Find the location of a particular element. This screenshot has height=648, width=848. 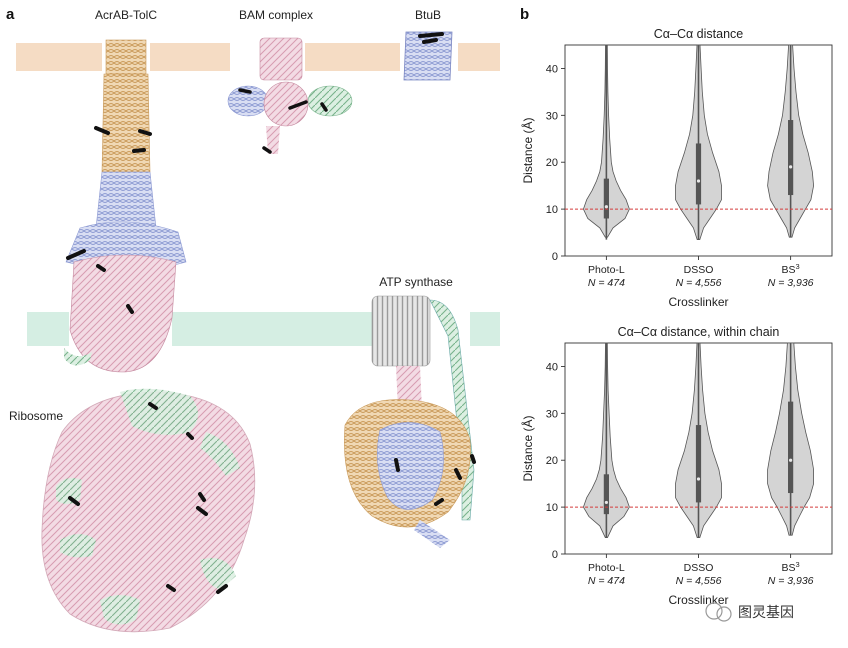

chart-title: Cα–Cα distance is located at coordinates (699, 34).